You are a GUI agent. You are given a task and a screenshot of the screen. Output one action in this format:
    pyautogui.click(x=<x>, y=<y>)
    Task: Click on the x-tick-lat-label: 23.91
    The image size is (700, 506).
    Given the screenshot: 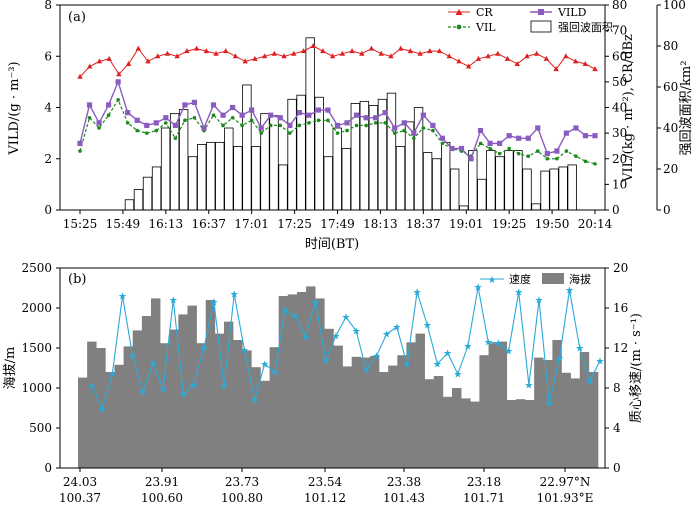 What is the action you would take?
    pyautogui.click(x=162, y=482)
    